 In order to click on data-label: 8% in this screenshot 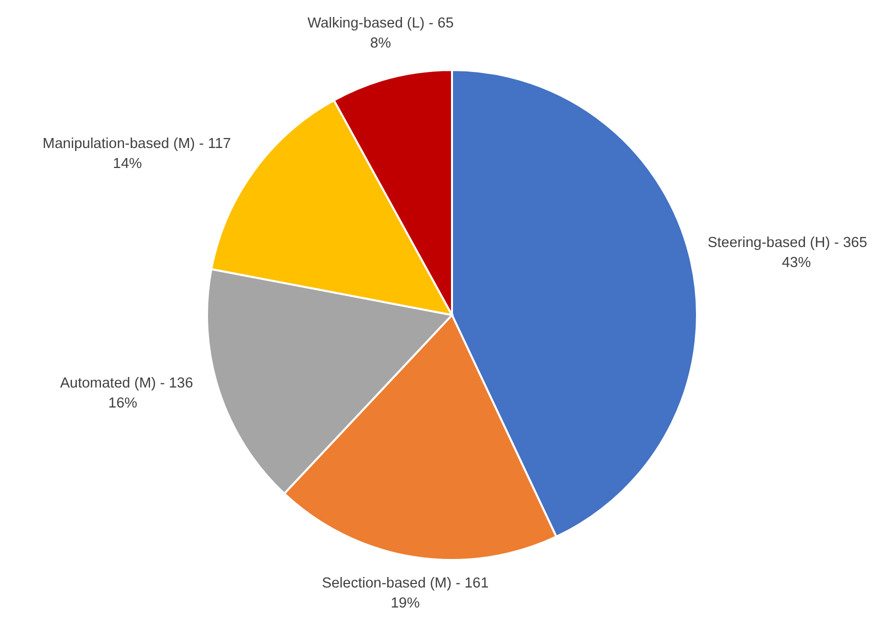, I will do `click(381, 43)`.